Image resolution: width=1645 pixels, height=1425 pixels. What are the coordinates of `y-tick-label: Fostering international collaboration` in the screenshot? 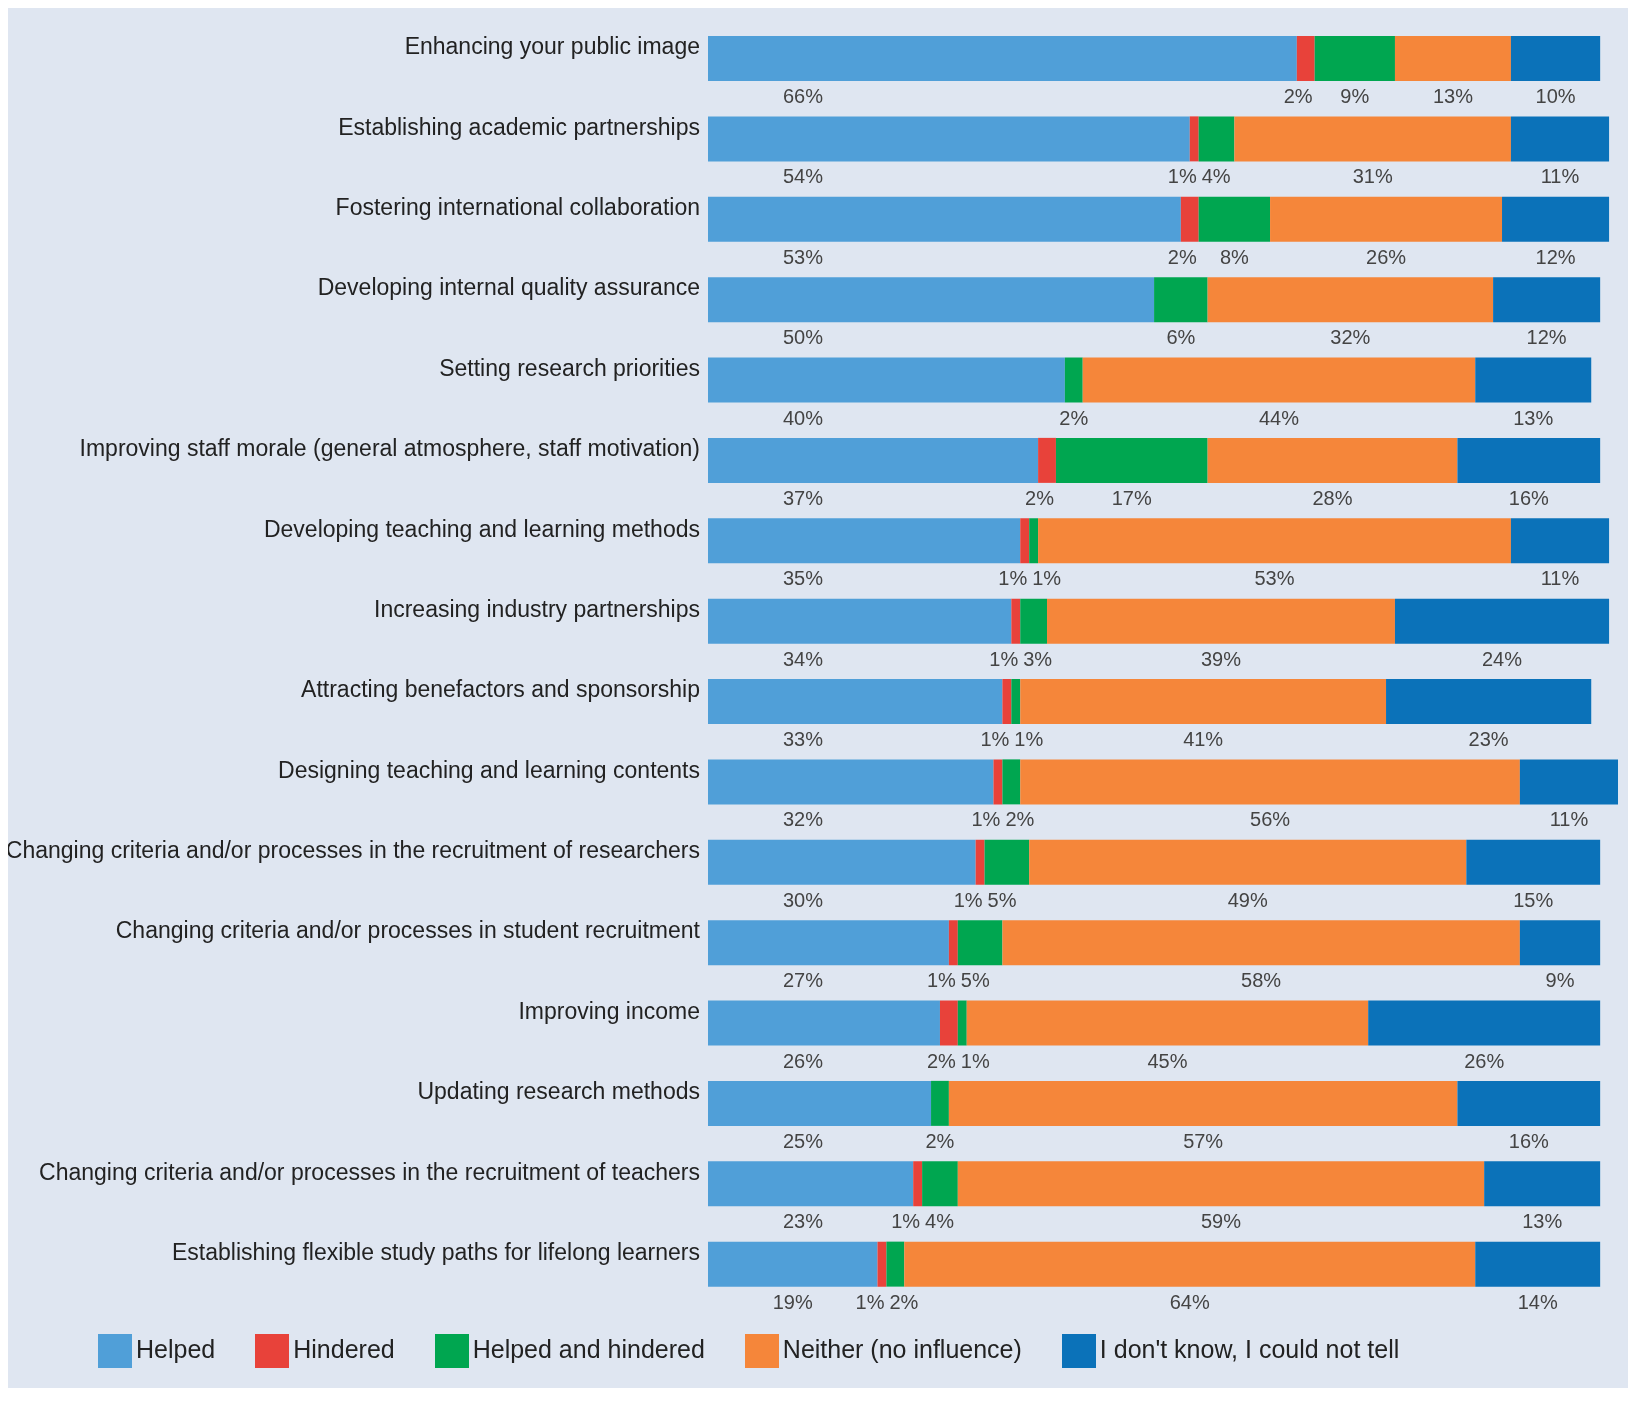 It's located at (517, 207).